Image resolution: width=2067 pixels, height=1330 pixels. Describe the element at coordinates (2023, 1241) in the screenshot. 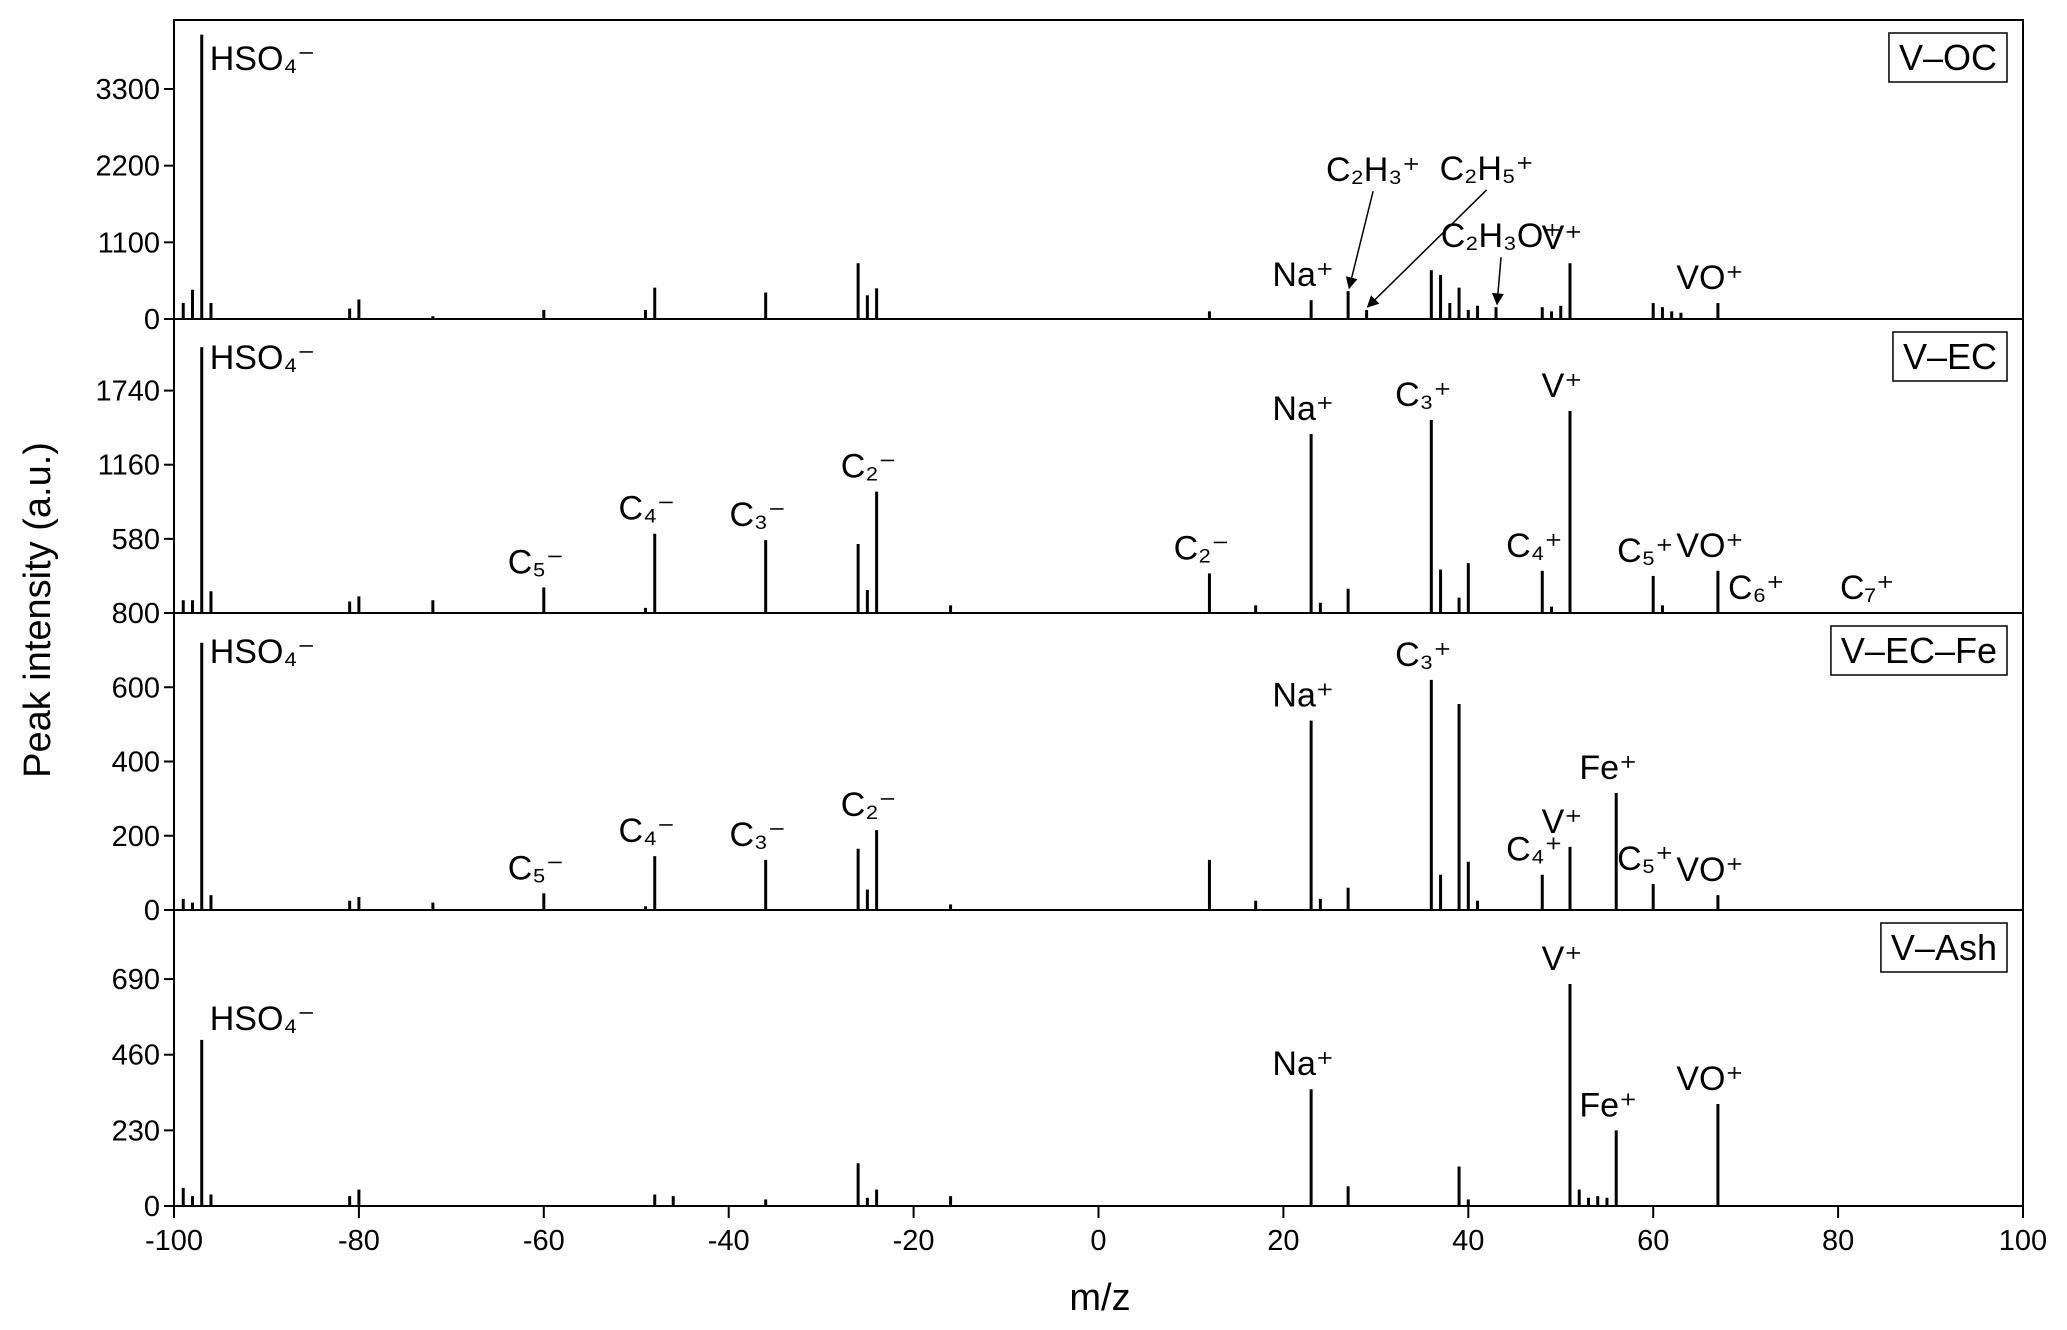

I see `x-tick-label: 100` at that location.